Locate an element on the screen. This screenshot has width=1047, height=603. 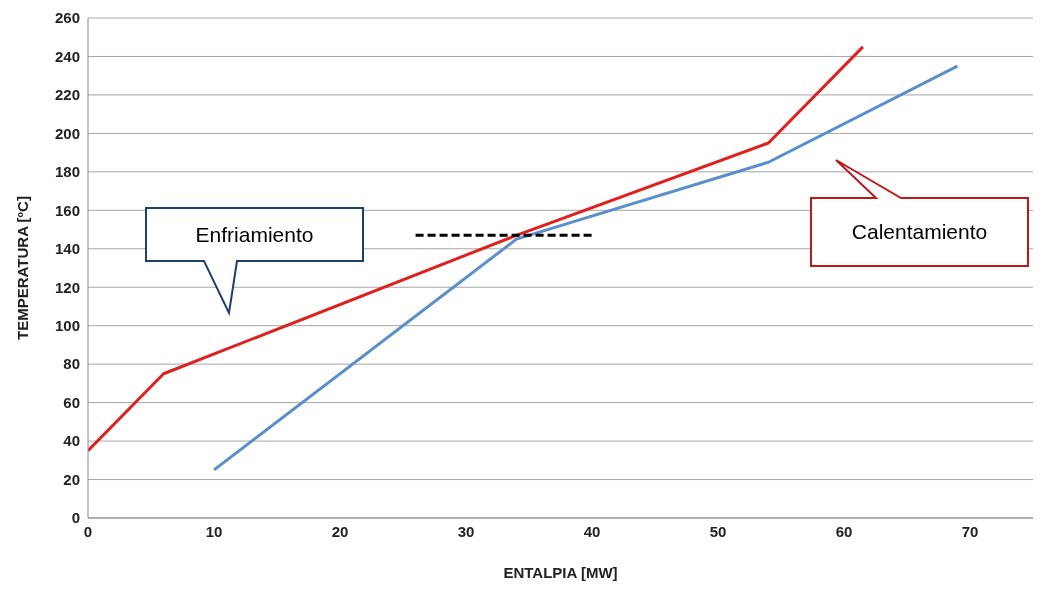
y-tick-label: 200 is located at coordinates (67, 133).